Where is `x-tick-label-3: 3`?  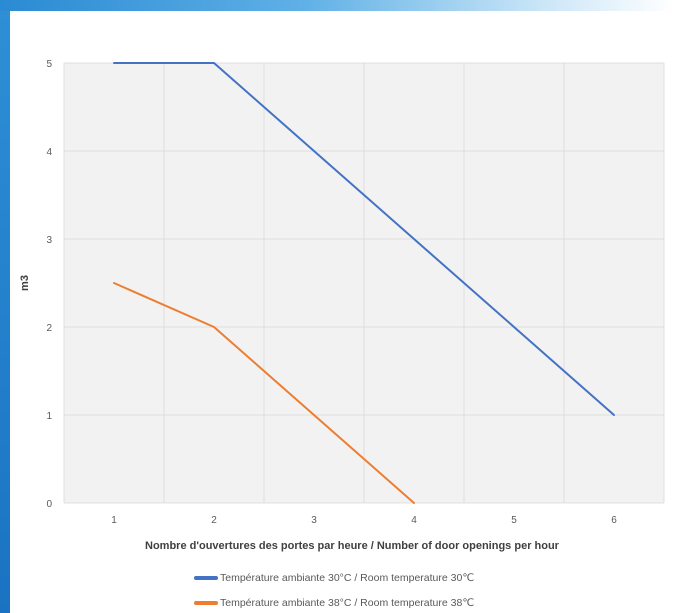 x-tick-label-3: 3 is located at coordinates (314, 520).